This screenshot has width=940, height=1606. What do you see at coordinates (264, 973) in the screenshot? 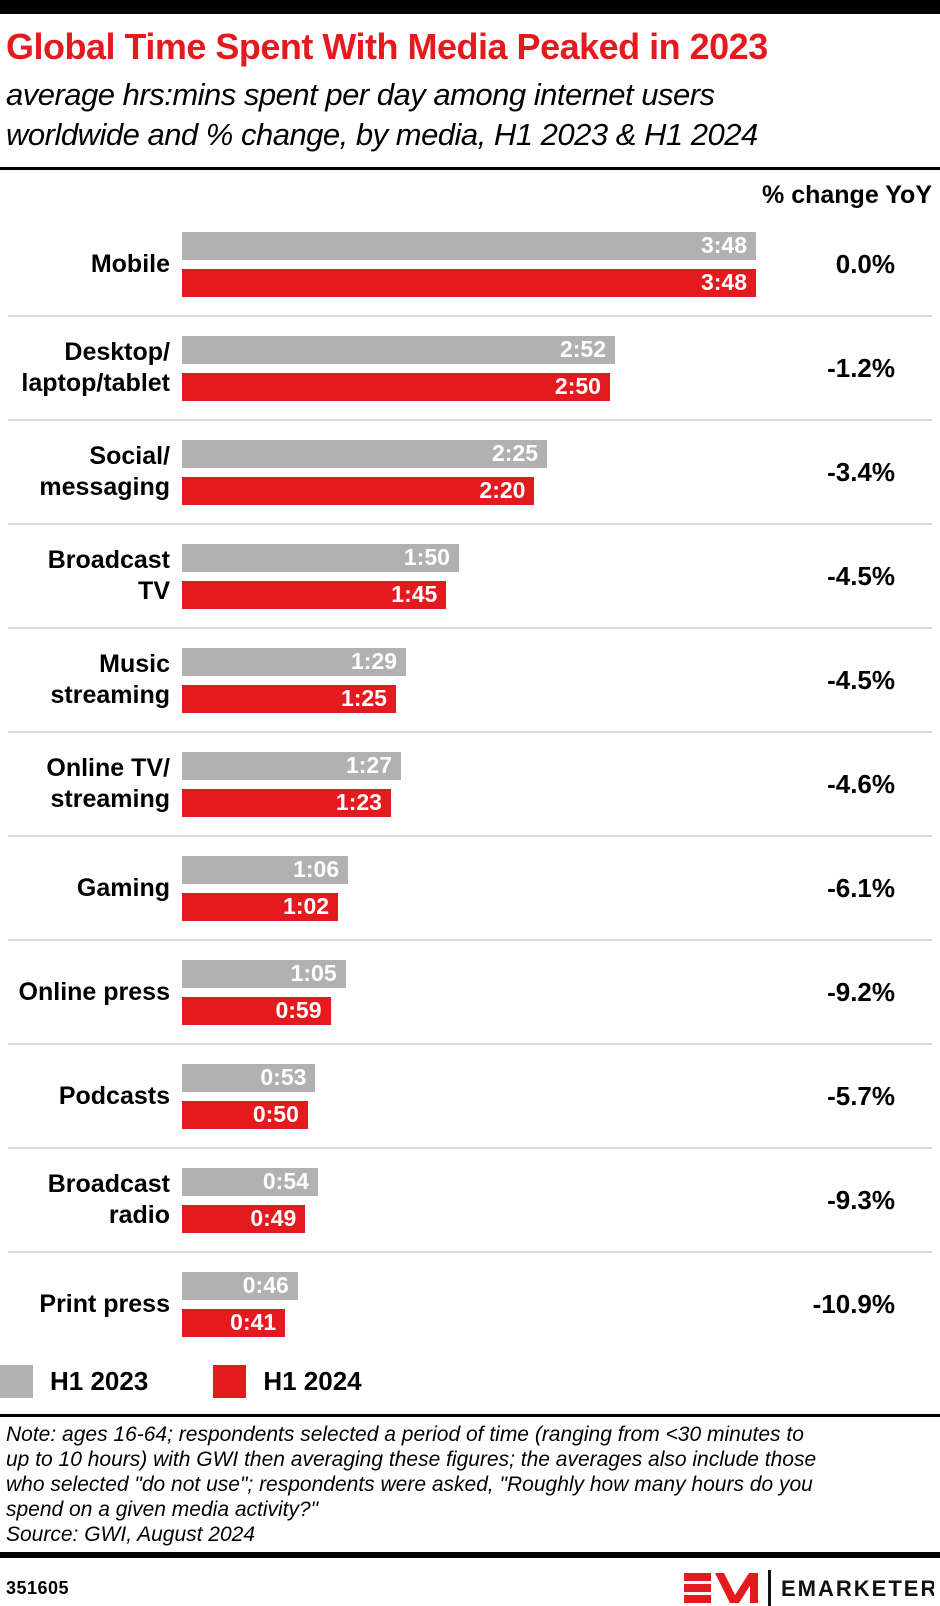
I see `h1-2023-bar: 1:05` at bounding box center [264, 973].